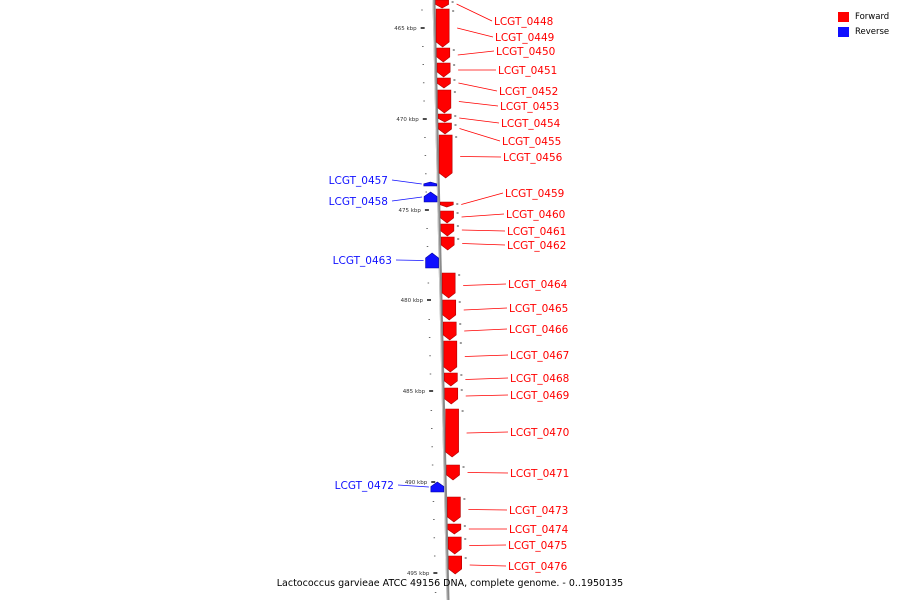 The height and width of the screenshot is (600, 900). I want to click on gene-lcgt_0450: LCGT_0450, so click(496, 54).